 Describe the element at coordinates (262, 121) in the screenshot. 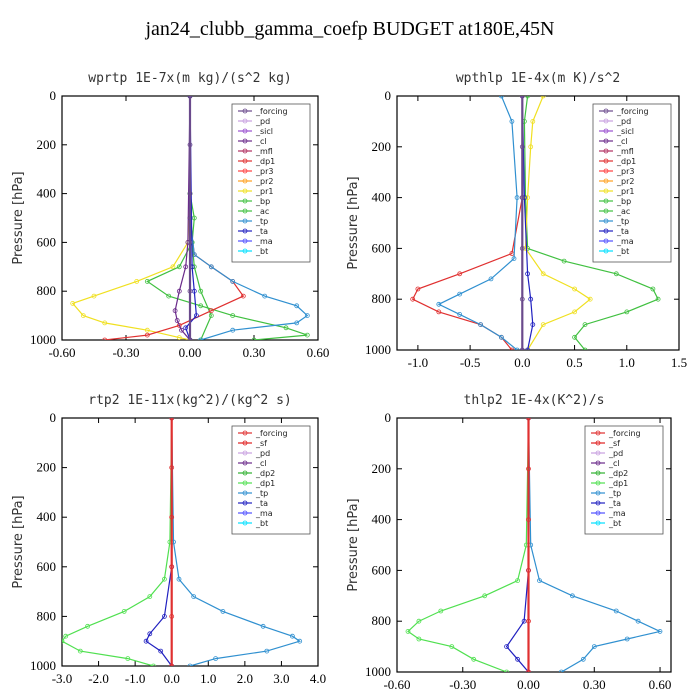

I see `legend-entry: _pd` at that location.